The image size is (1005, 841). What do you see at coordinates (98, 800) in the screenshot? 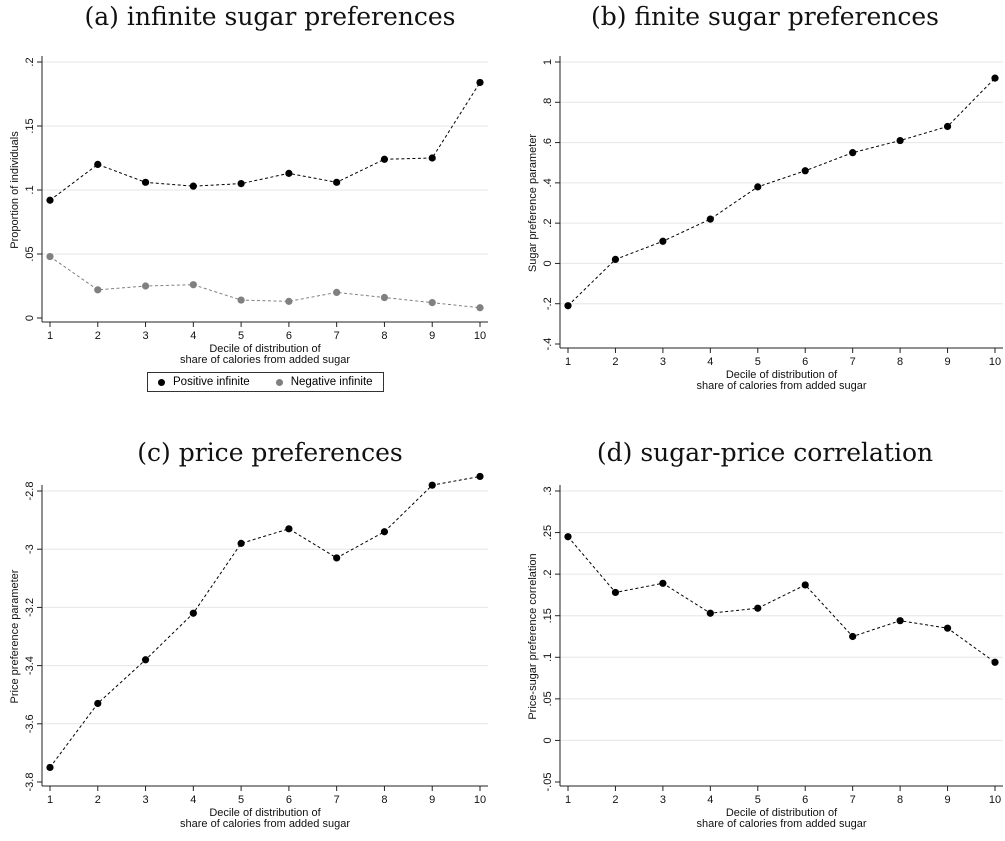
I see `x-tick-label-c-1: 2` at bounding box center [98, 800].